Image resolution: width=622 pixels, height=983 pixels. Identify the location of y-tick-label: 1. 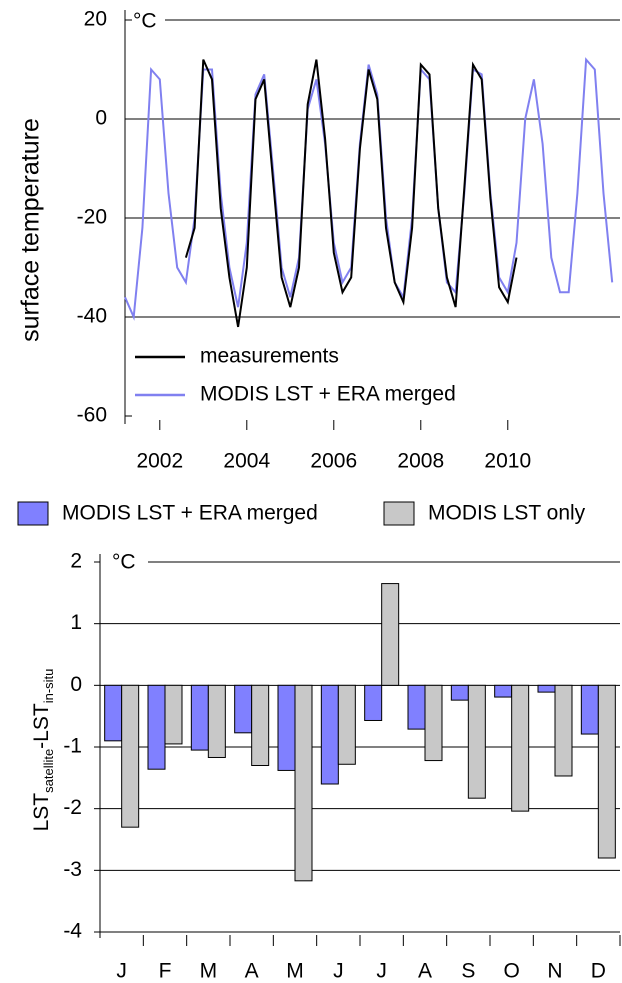
(76, 622).